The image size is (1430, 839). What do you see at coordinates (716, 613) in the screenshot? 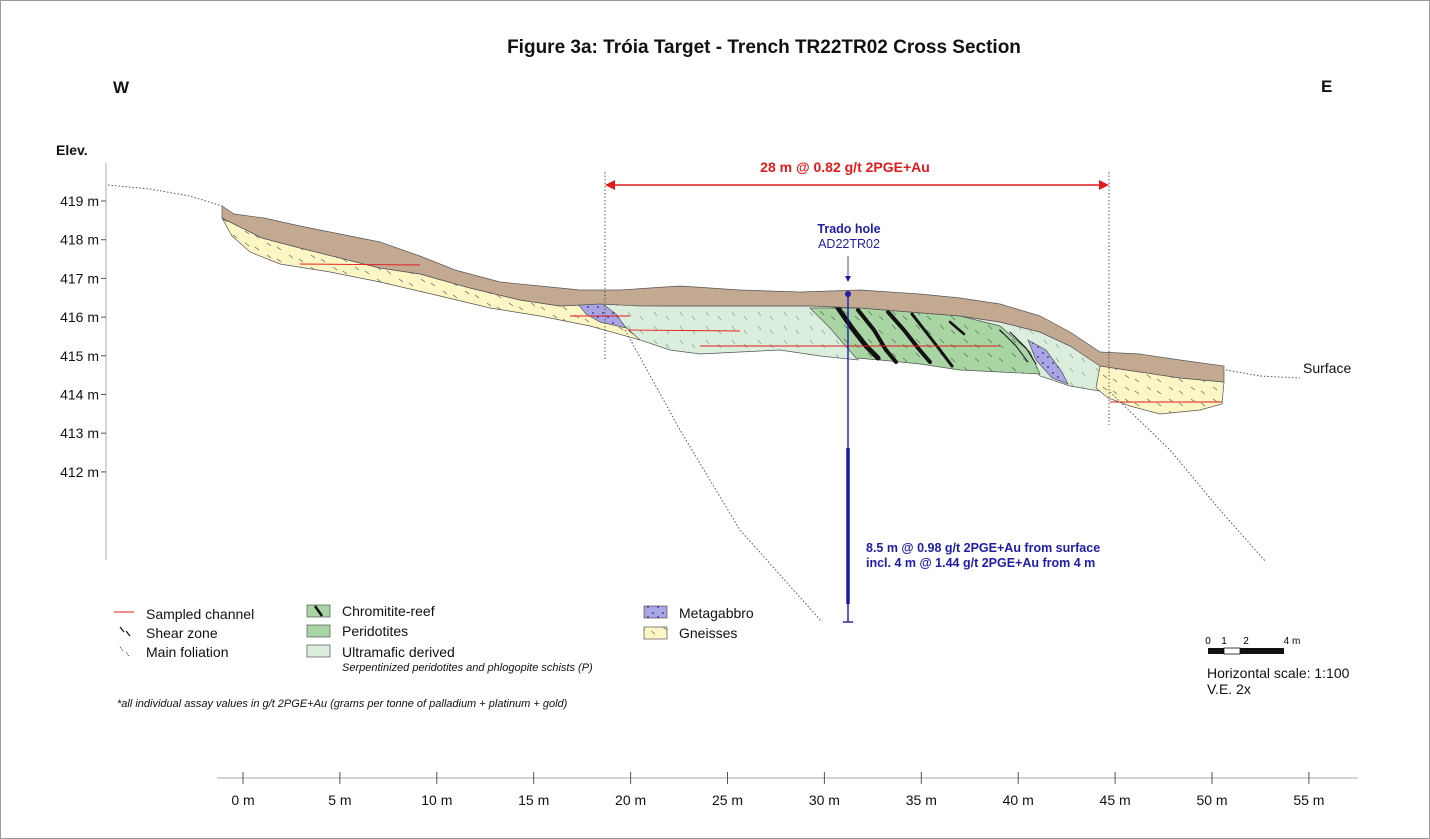
I see `legend-metagabbro: Metagabbro` at bounding box center [716, 613].